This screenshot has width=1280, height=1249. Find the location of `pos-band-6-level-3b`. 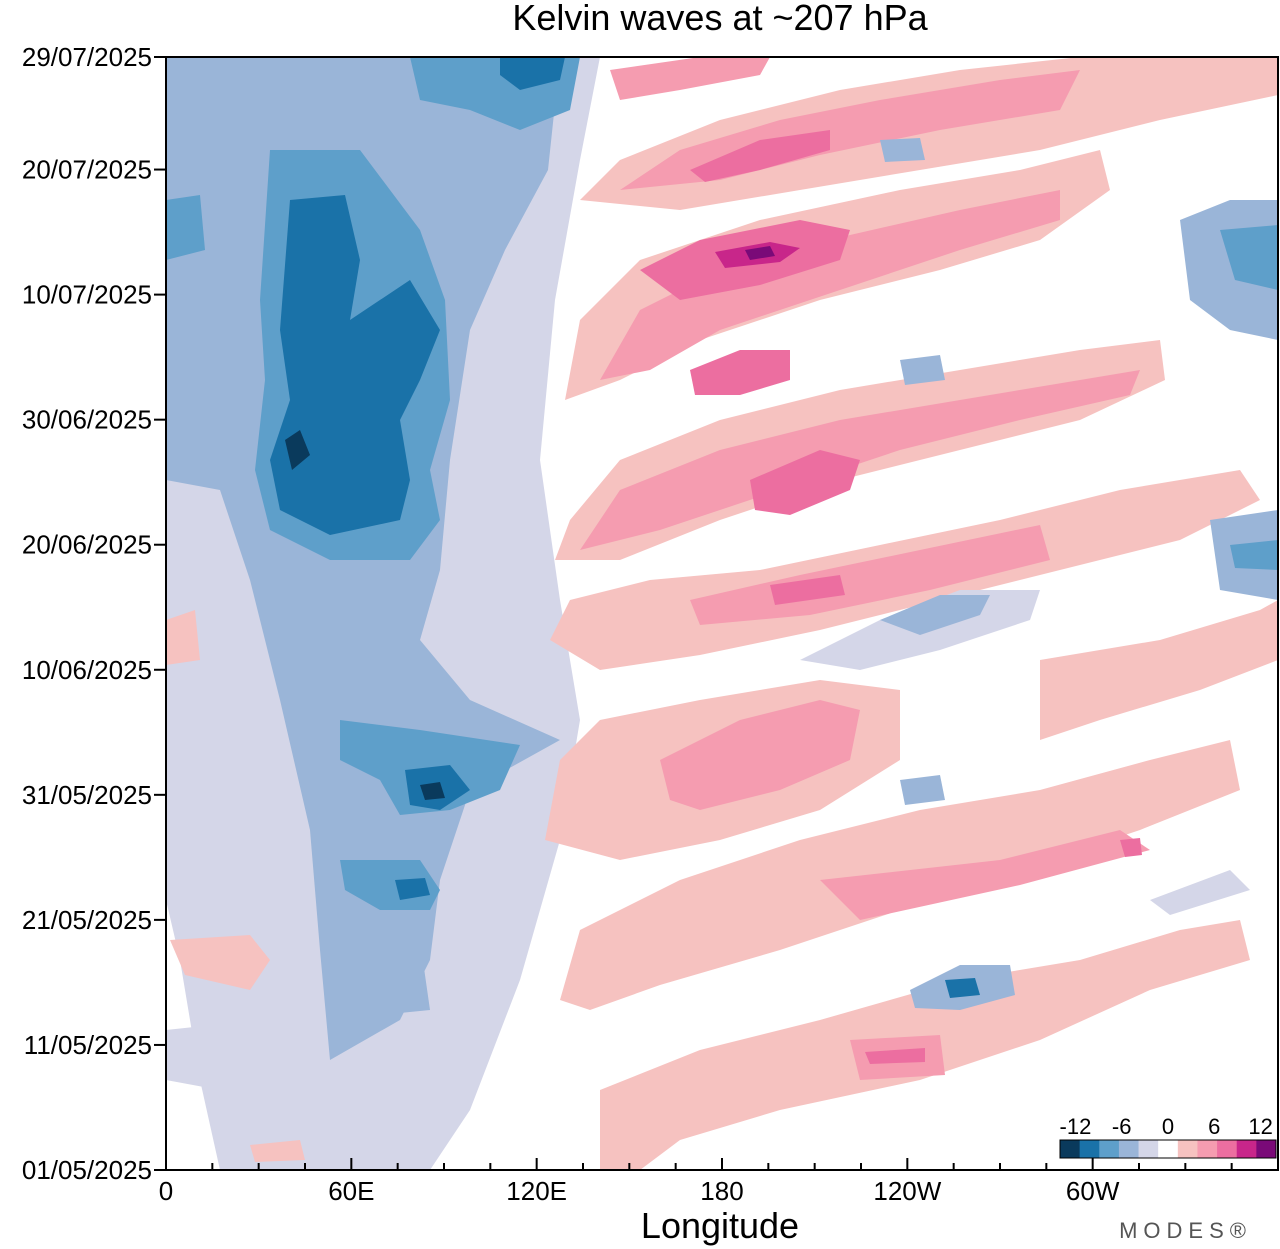

pos-band-6-level-3b is located at coordinates (740, 372).